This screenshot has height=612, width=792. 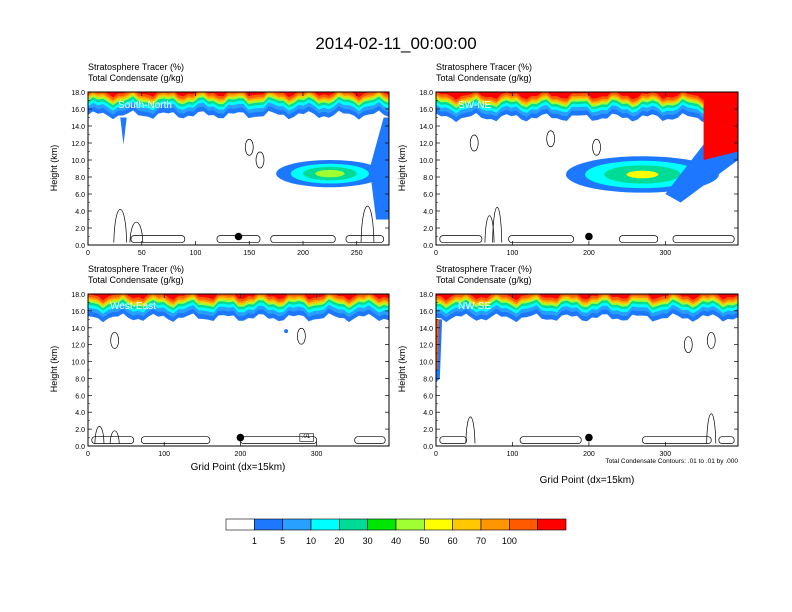 I want to click on colorbar-label: 50, so click(x=424, y=541).